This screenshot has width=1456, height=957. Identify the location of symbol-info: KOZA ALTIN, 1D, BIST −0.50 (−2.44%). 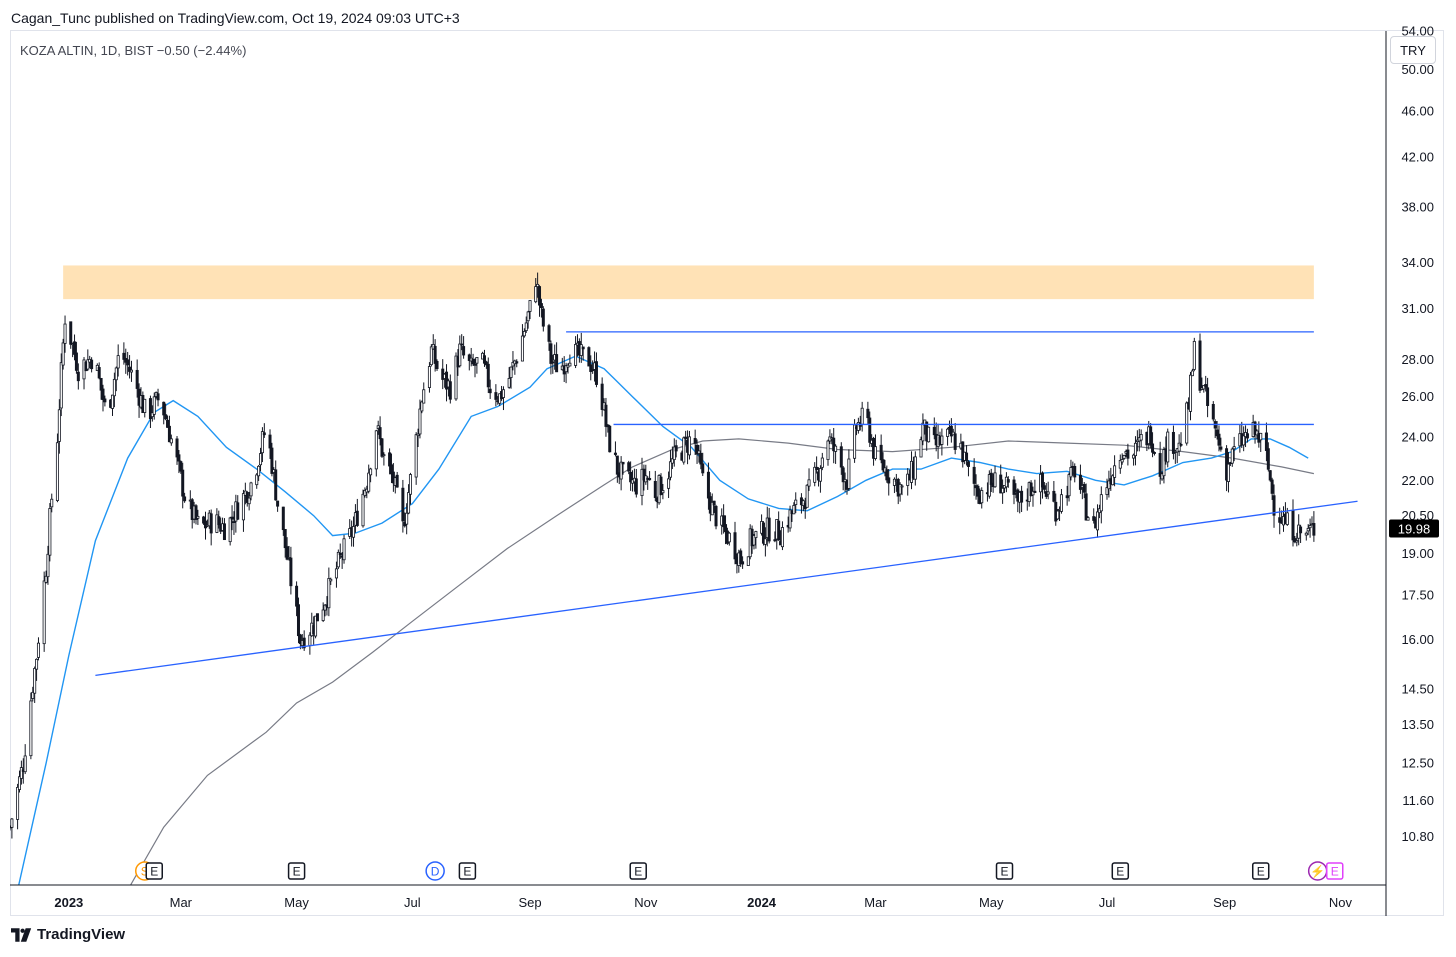
(133, 50).